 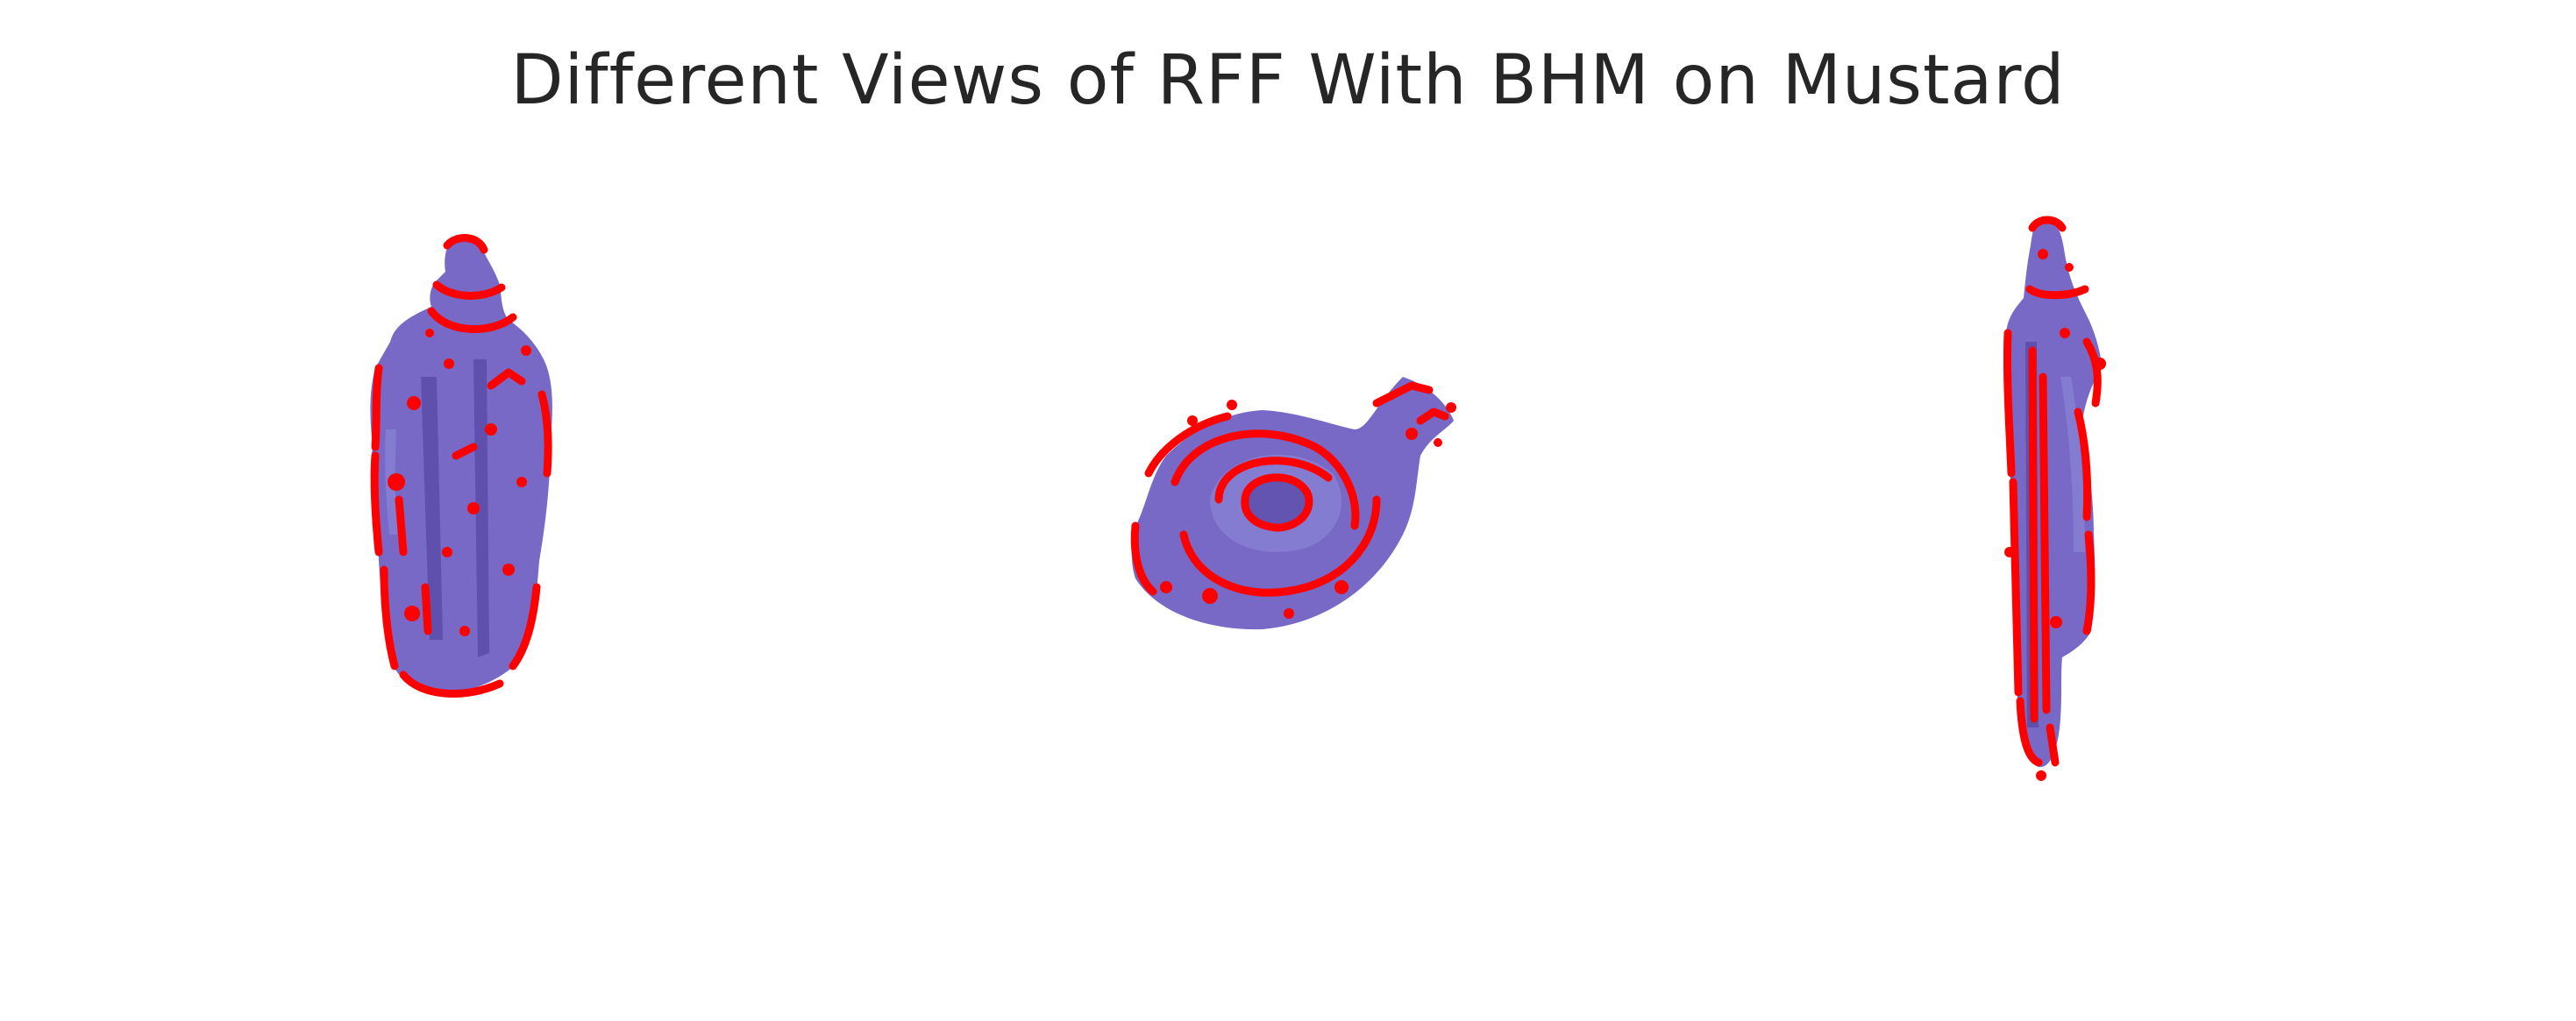 What do you see at coordinates (1293, 503) in the screenshot?
I see `mustard-bottle-top-view-icon` at bounding box center [1293, 503].